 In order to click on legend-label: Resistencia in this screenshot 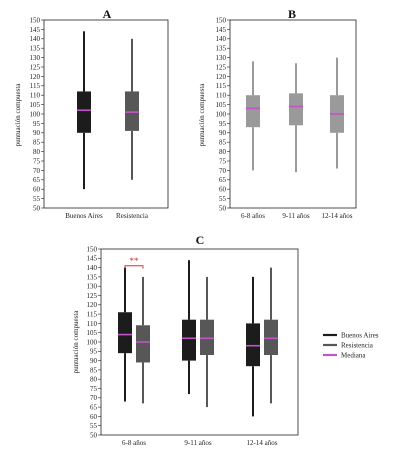, I will do `click(357, 345)`.